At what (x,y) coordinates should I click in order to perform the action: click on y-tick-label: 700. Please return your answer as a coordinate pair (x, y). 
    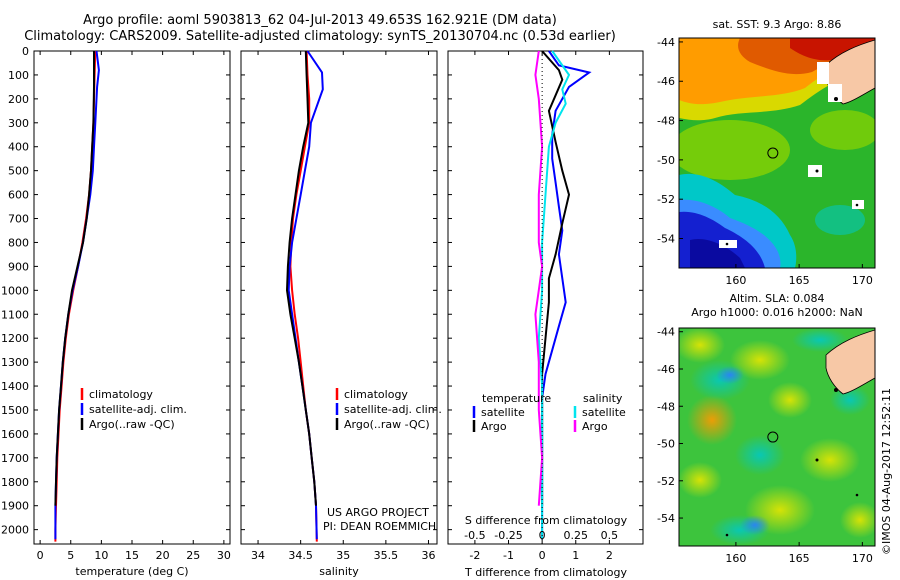
    Looking at the image, I should click on (18, 219).